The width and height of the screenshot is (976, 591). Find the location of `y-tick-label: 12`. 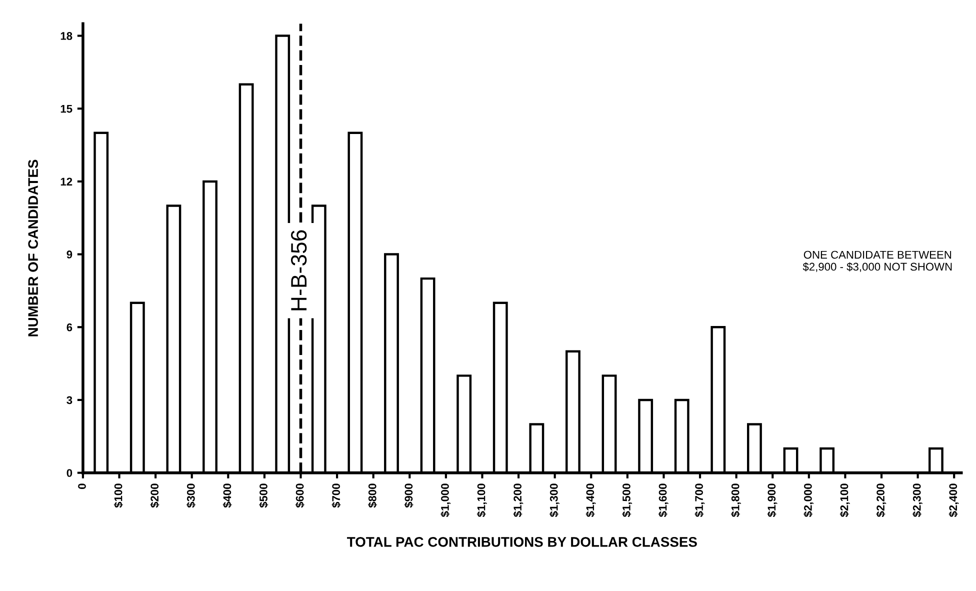

y-tick-label: 12 is located at coordinates (66, 182).